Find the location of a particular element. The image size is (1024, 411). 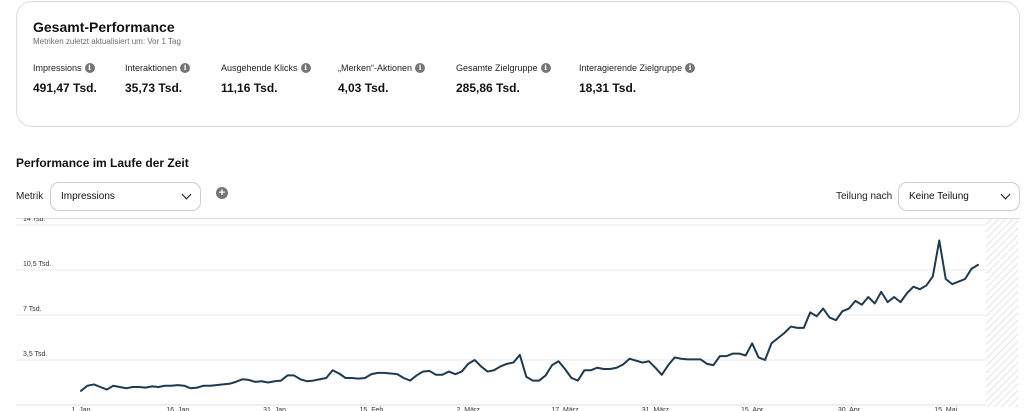

metric-label: Interagierende Zielgruppe is located at coordinates (631, 68).